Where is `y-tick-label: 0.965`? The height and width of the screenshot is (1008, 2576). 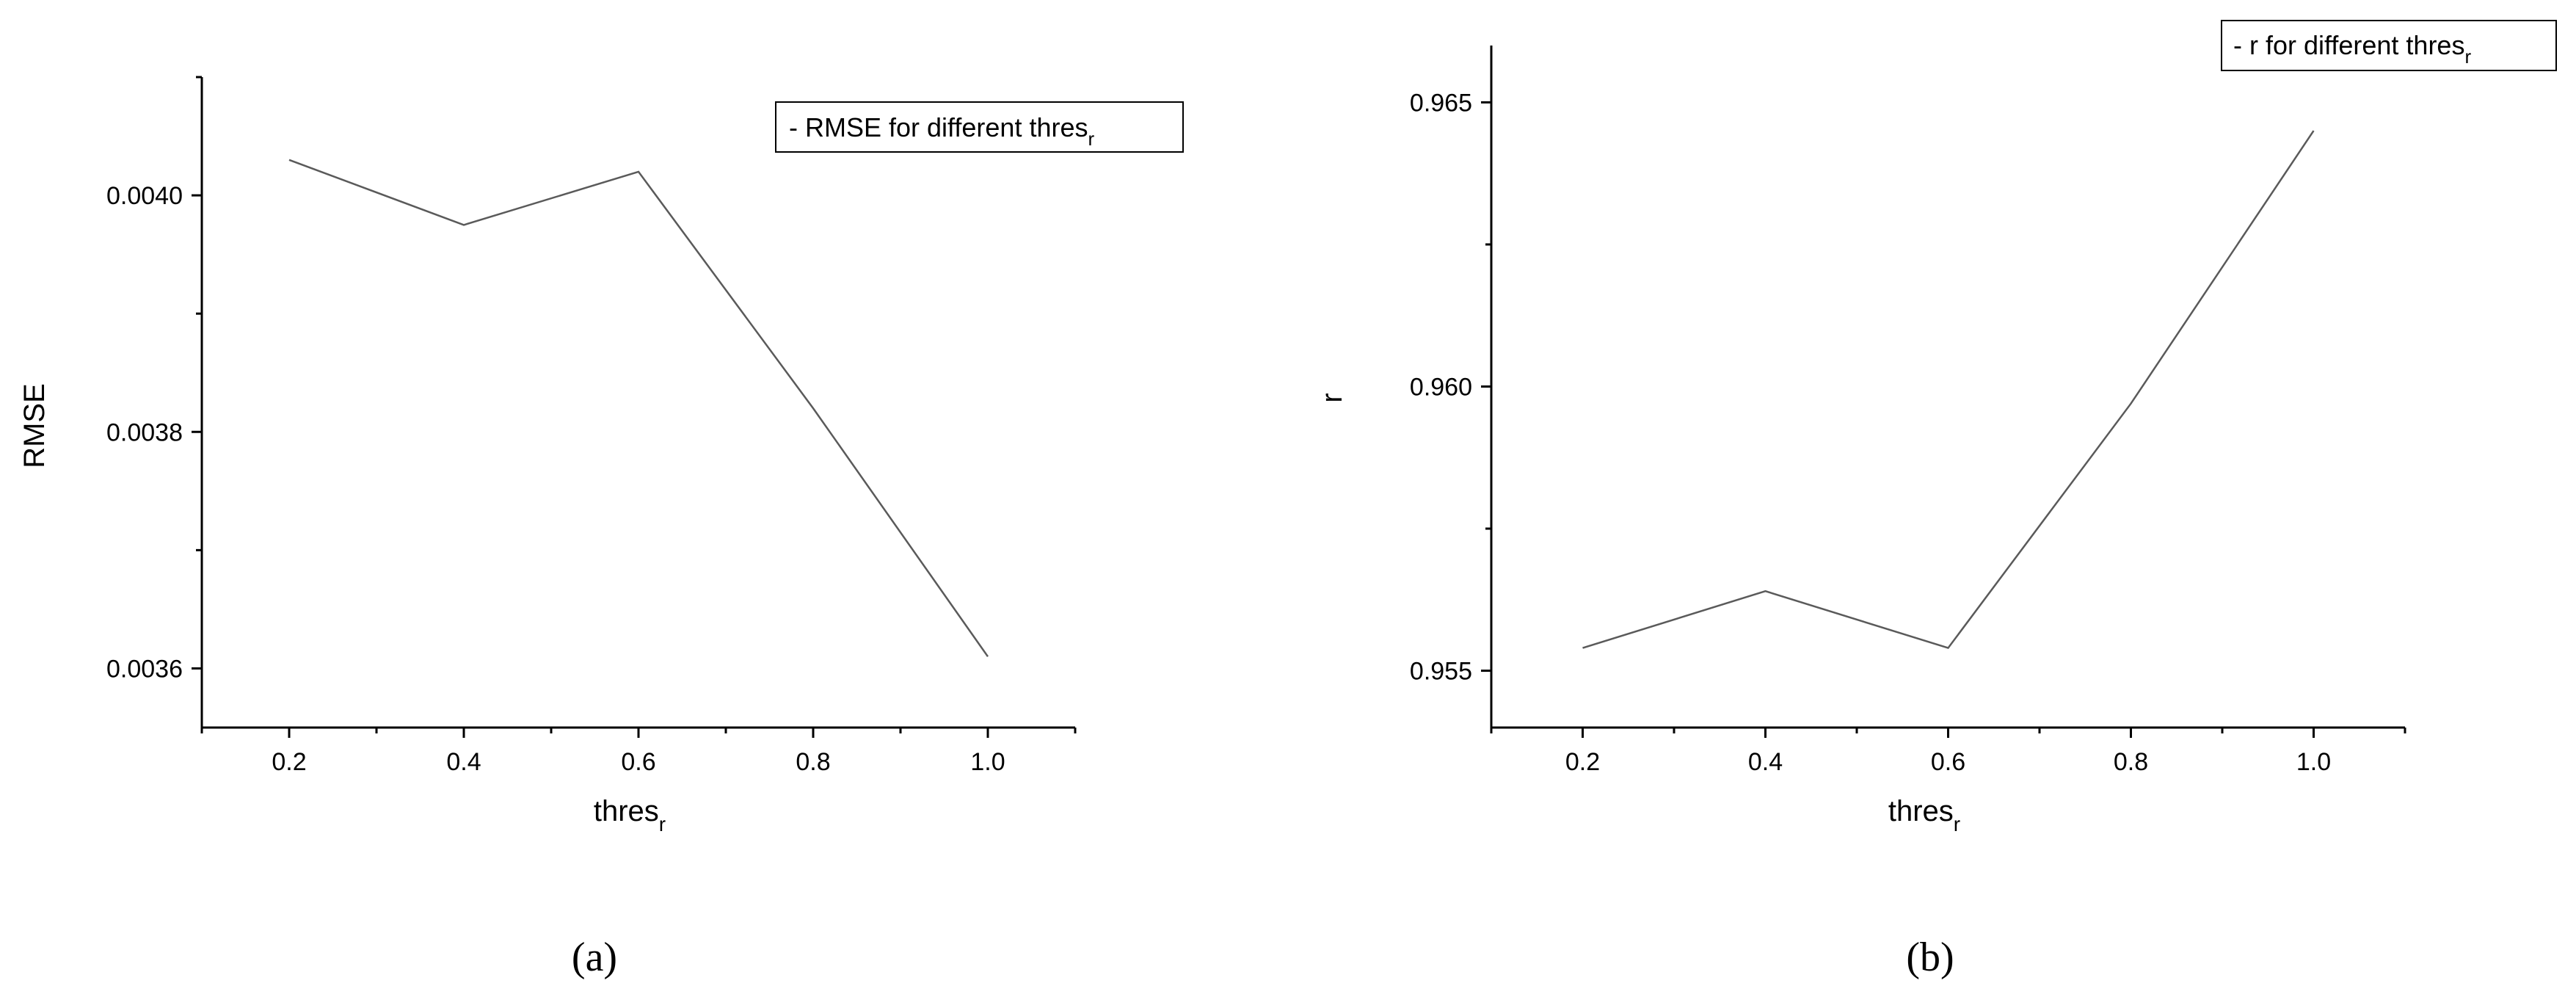 y-tick-label: 0.965 is located at coordinates (1441, 103).